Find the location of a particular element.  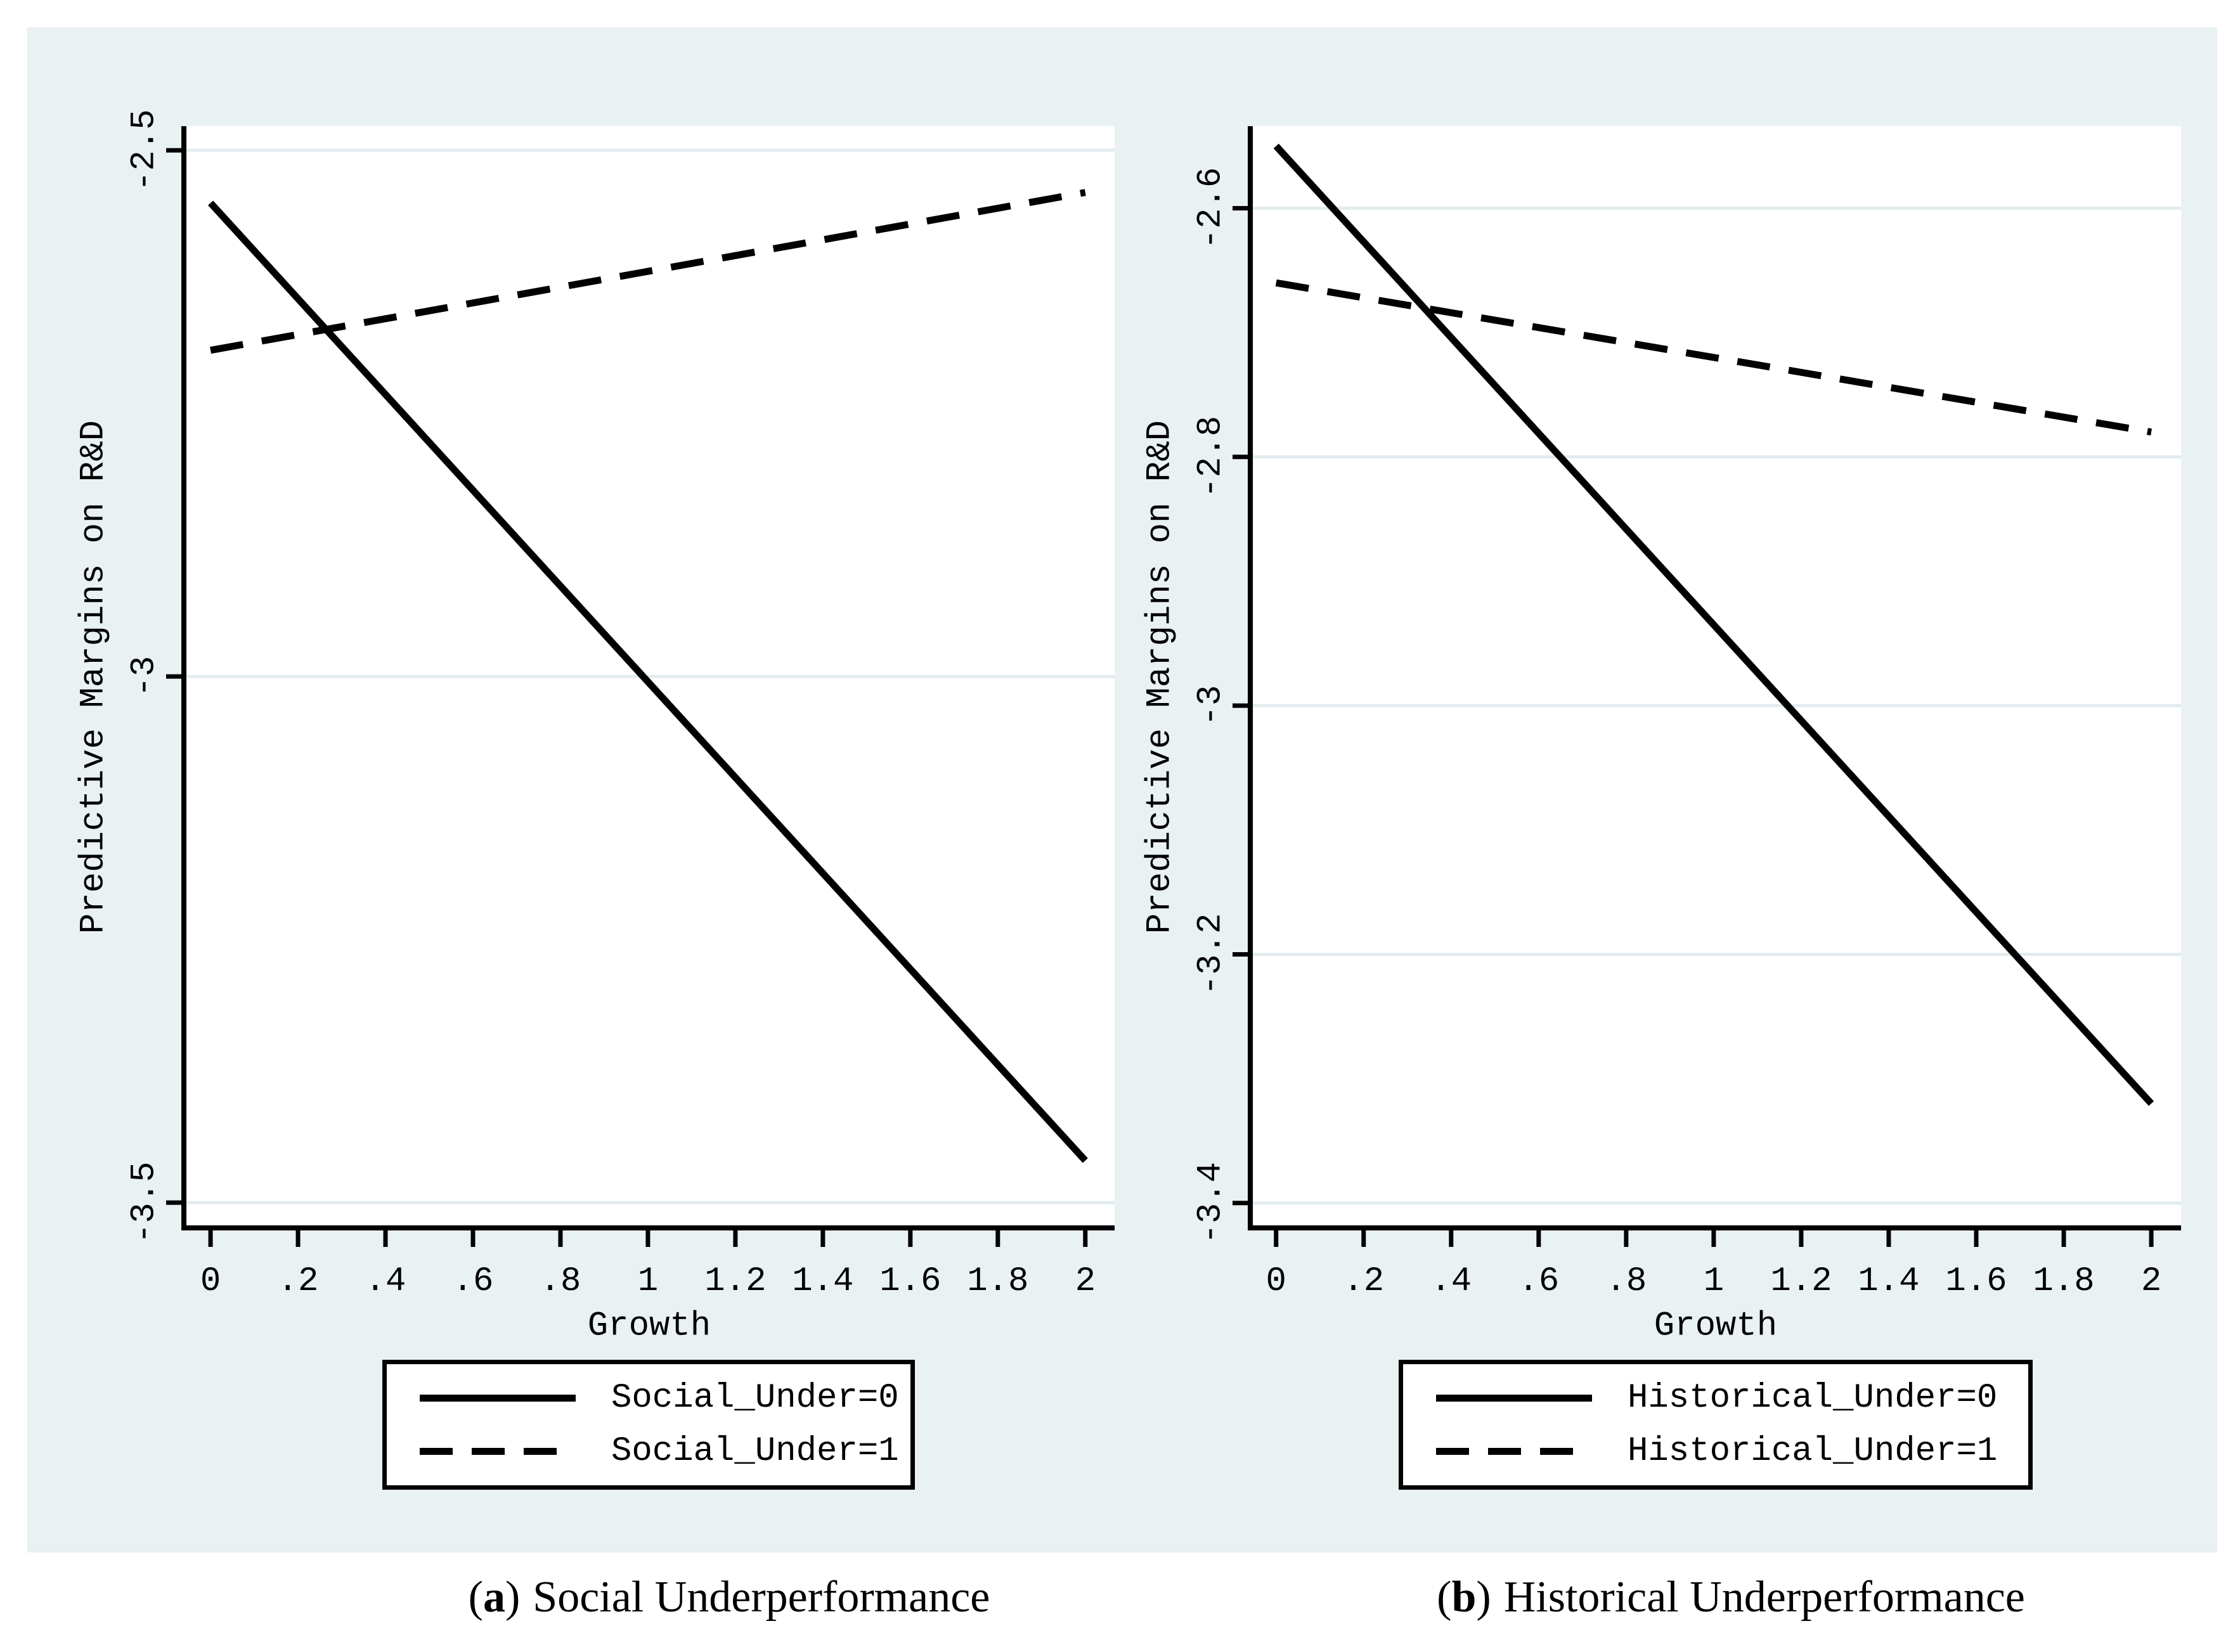

caption-panel-a: (a) Social Underperformance is located at coordinates (729, 1597).